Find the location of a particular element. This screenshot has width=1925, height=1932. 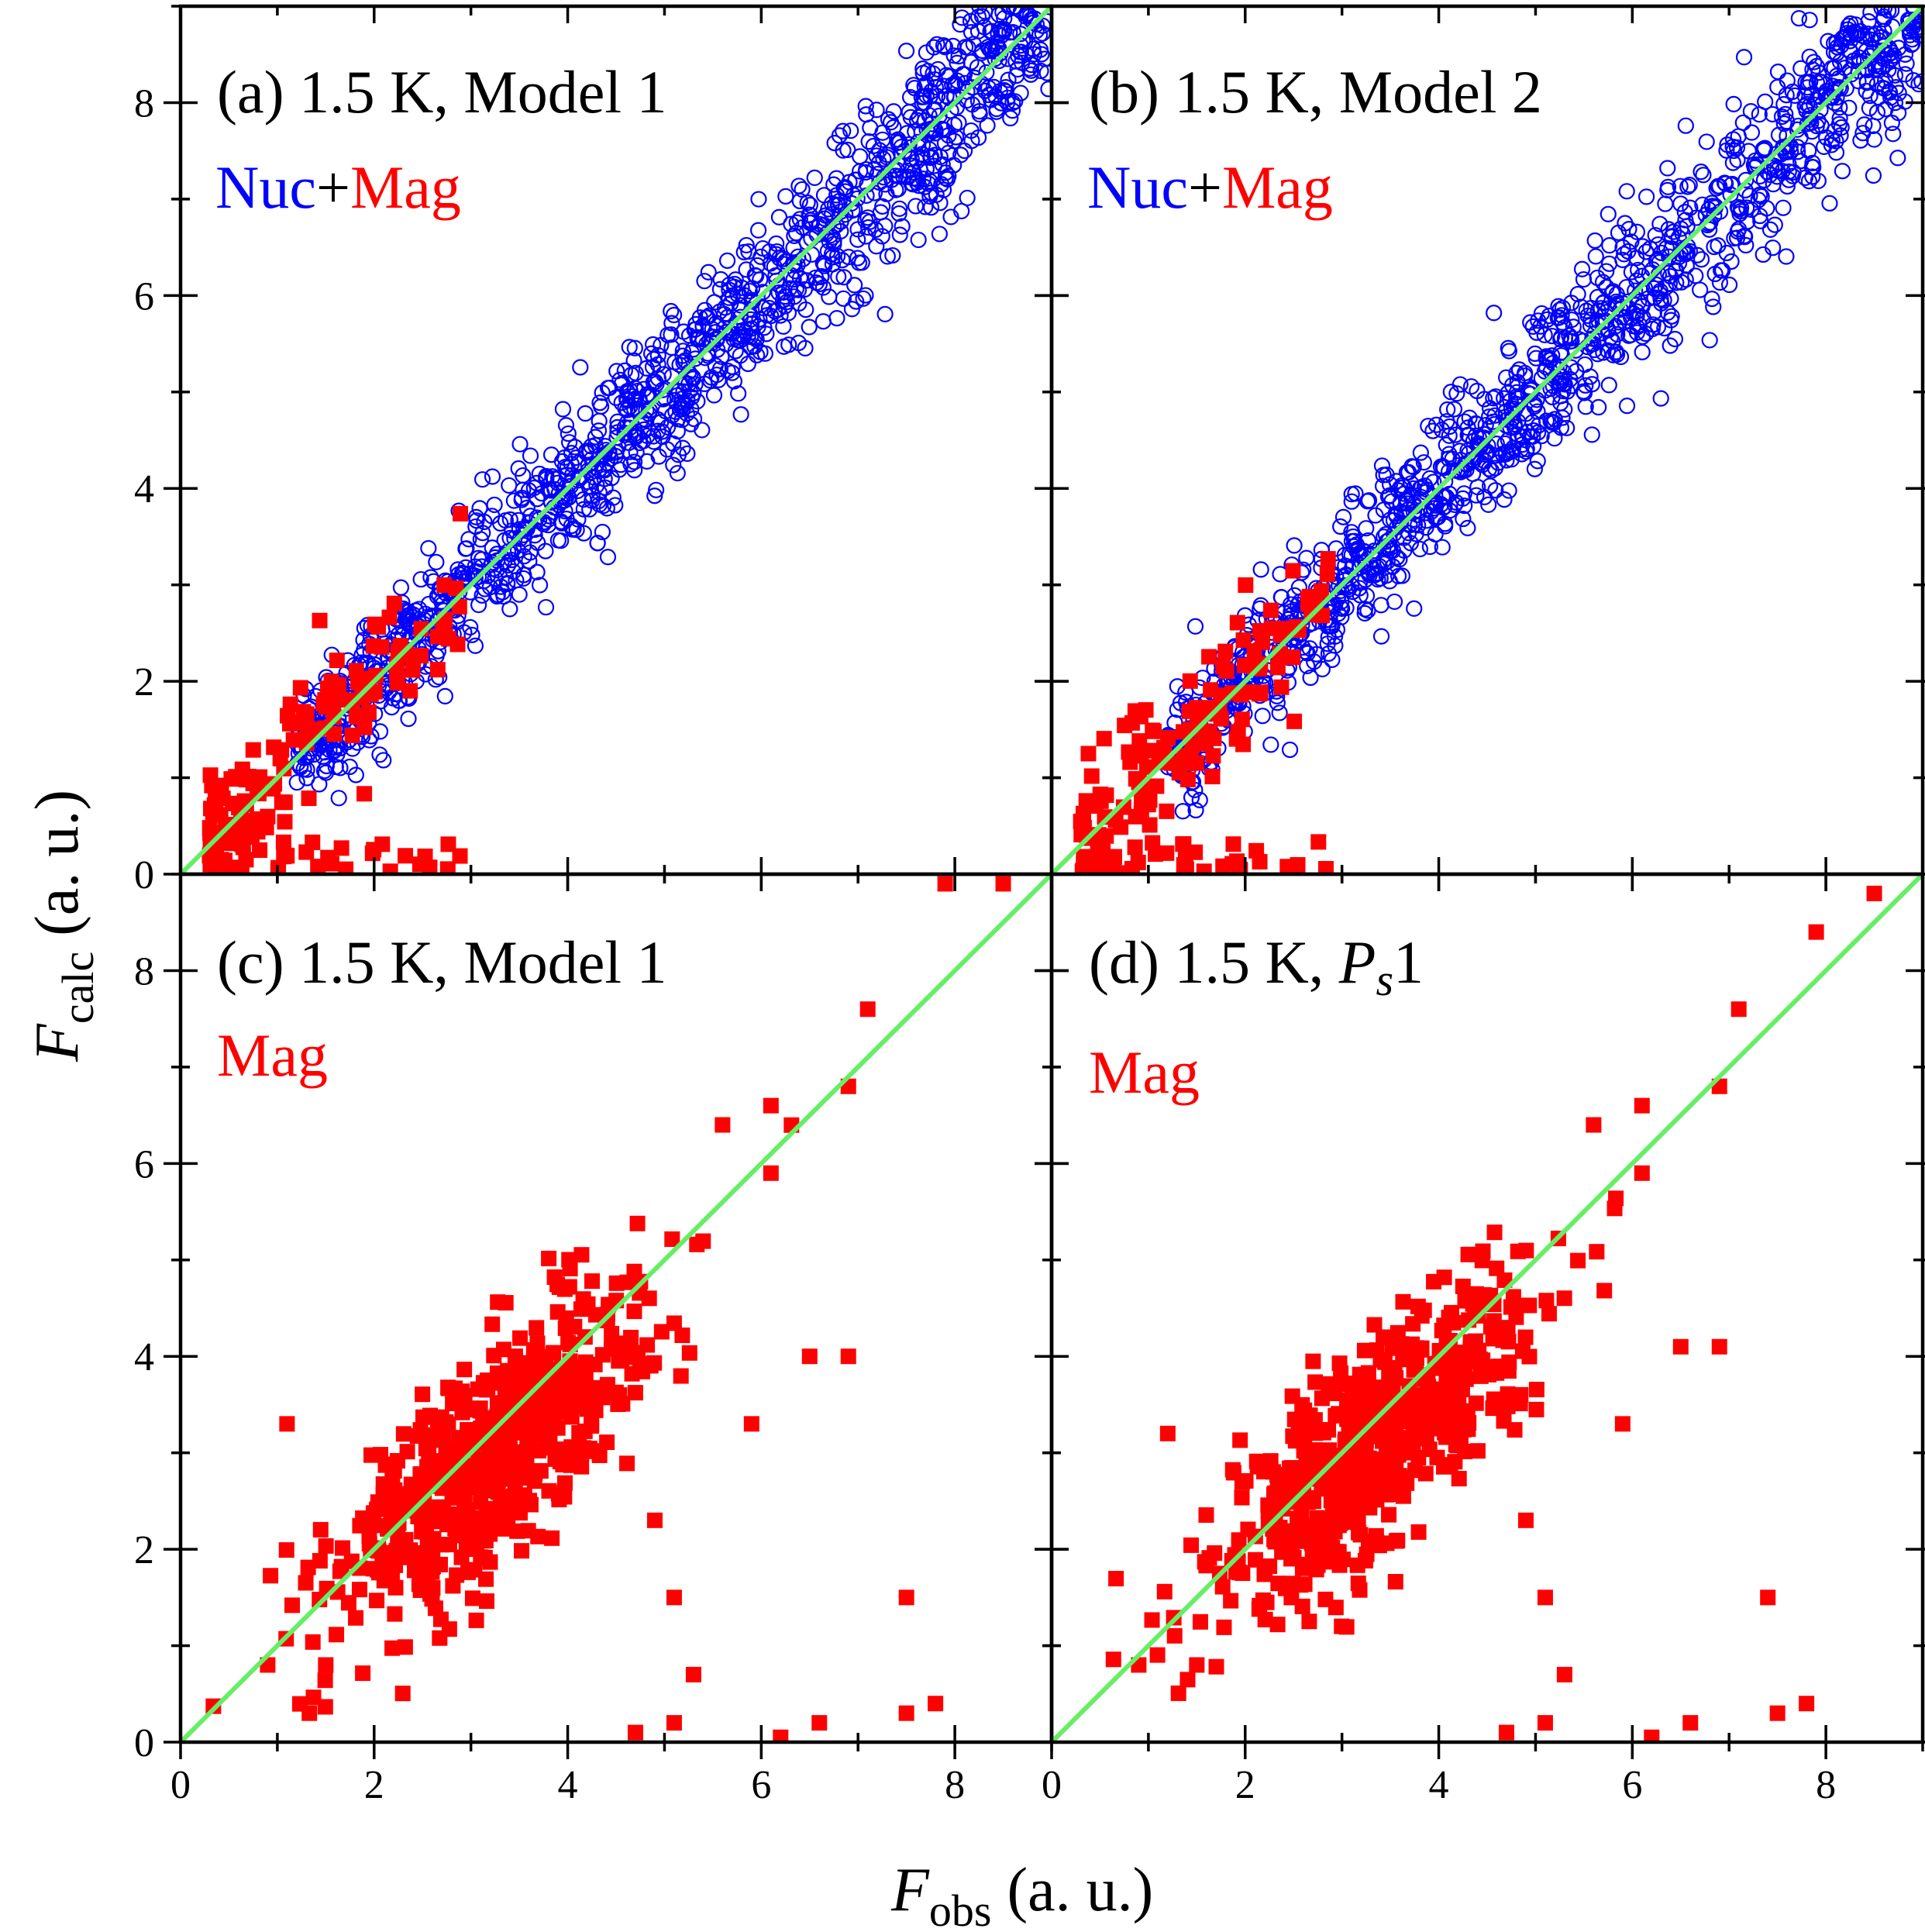

panel-d-x-tick-label: 6 is located at coordinates (1632, 1785).